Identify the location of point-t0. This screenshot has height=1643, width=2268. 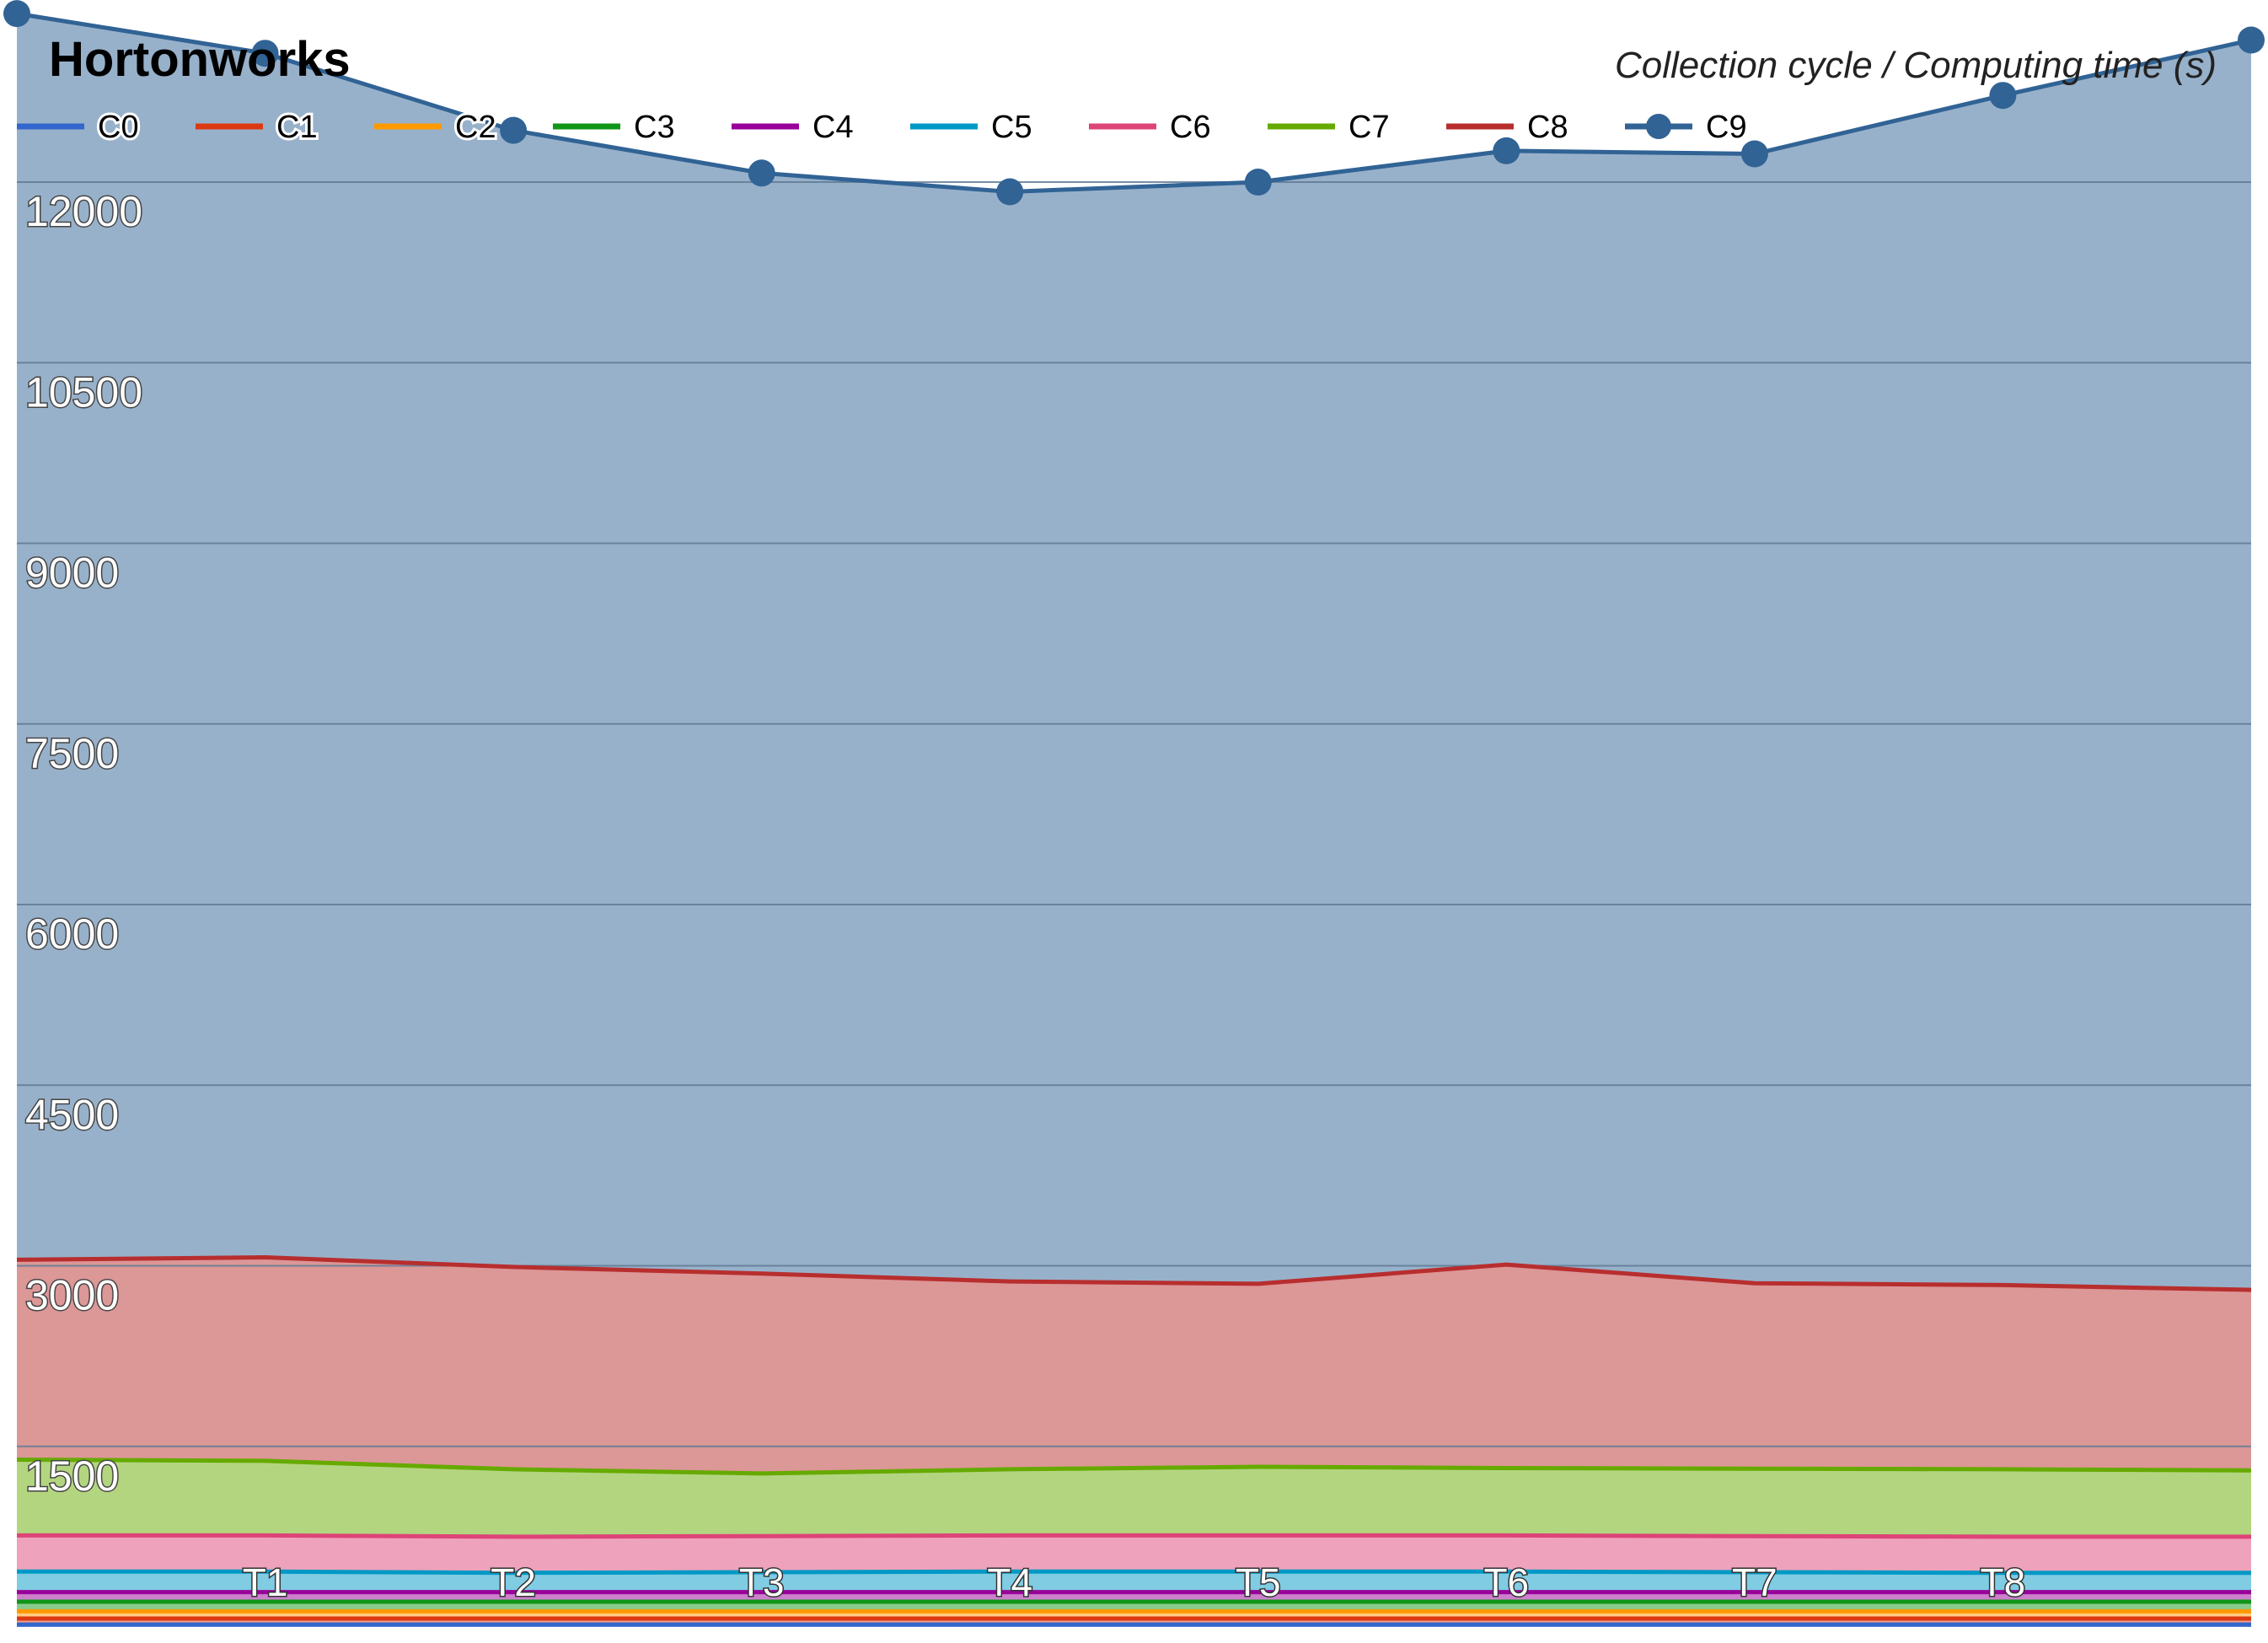
(16, 14).